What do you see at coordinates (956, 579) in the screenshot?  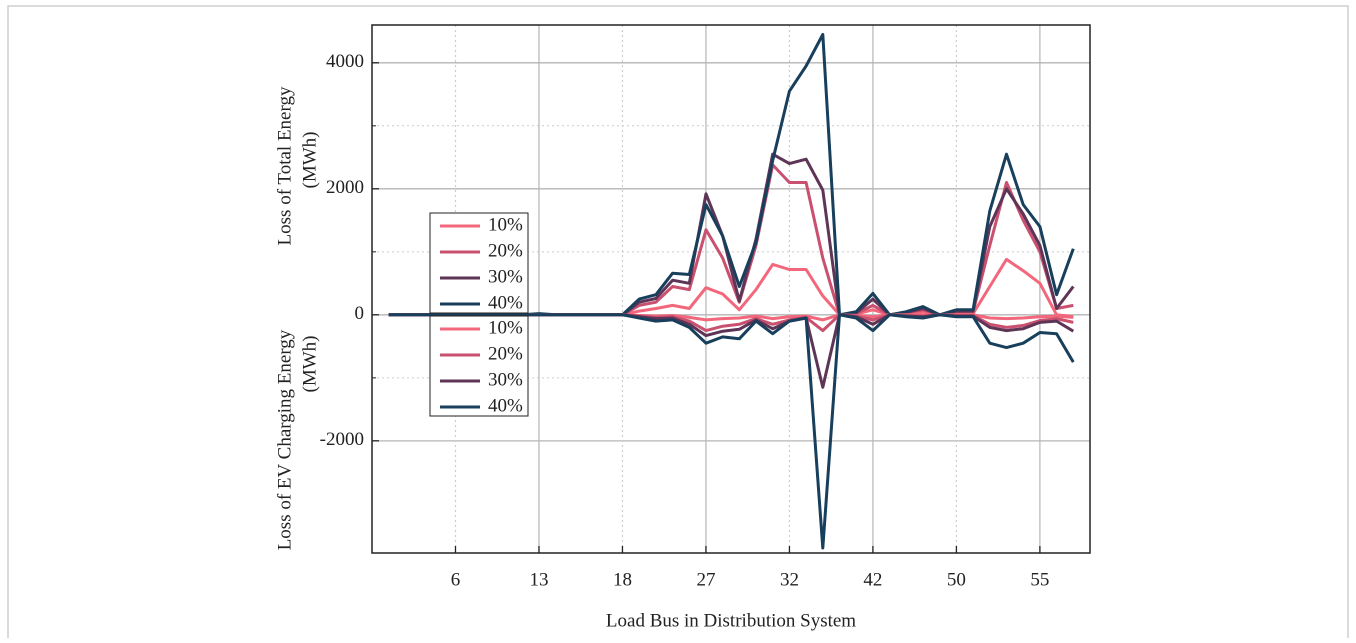 I see `x-tick-label: 50` at bounding box center [956, 579].